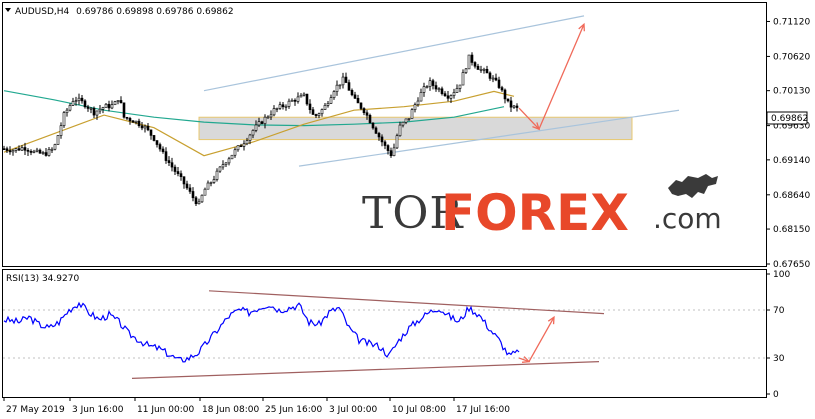 This screenshot has width=815, height=419. What do you see at coordinates (365, 370) in the screenshot?
I see `rsi-lower-trendline` at bounding box center [365, 370].